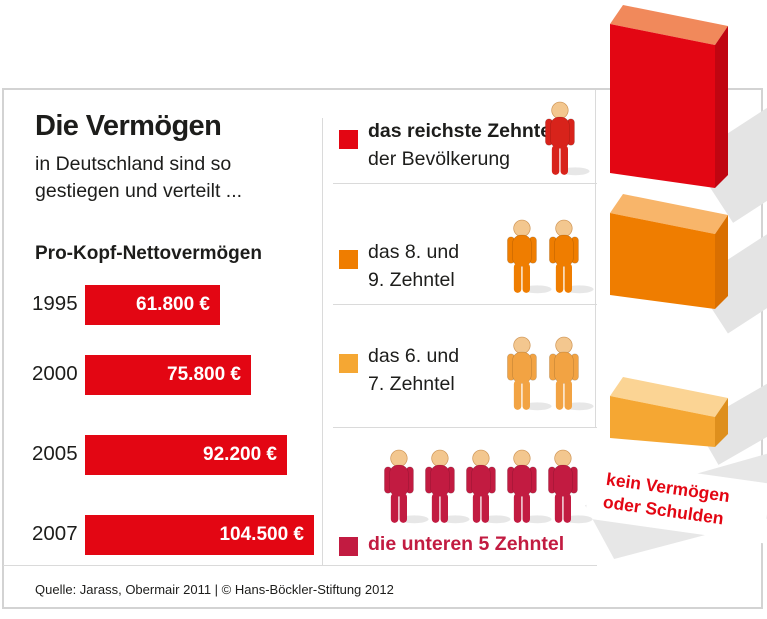 The height and width of the screenshot is (619, 767). I want to click on divider-footer, so click(300, 565).